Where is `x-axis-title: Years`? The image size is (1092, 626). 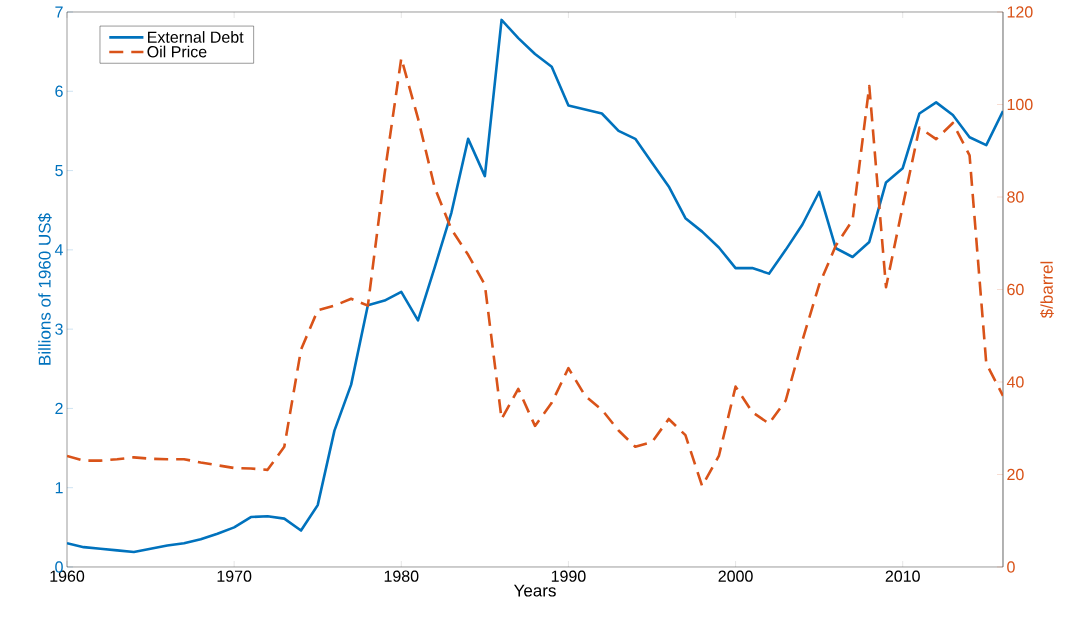 x-axis-title: Years is located at coordinates (534, 590).